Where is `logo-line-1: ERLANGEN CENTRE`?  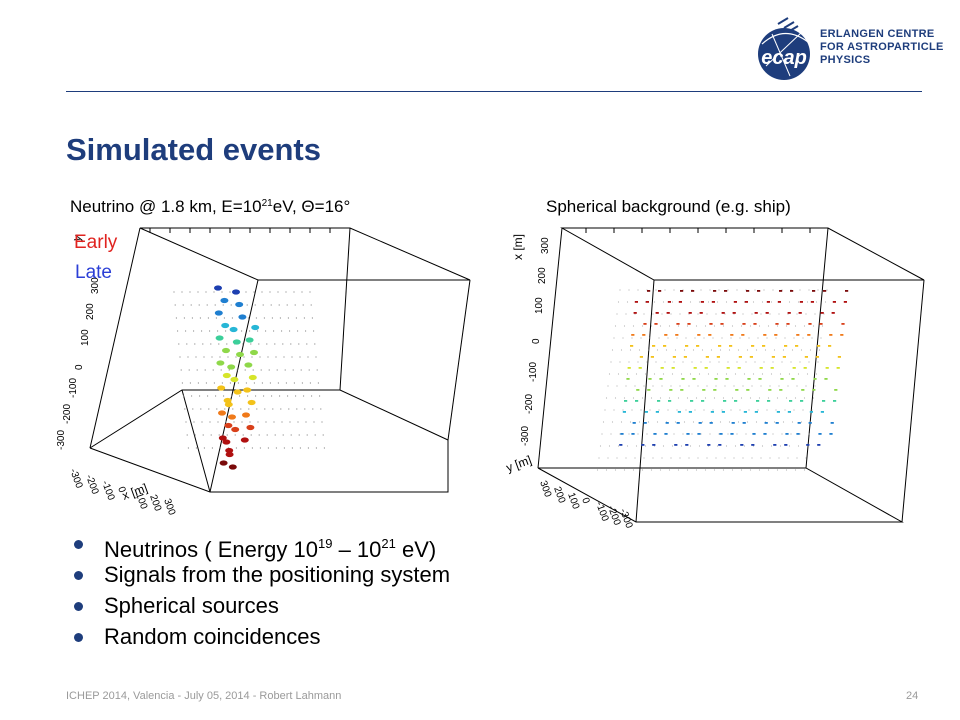
logo-line-1: ERLANGEN CENTRE is located at coordinates (877, 34).